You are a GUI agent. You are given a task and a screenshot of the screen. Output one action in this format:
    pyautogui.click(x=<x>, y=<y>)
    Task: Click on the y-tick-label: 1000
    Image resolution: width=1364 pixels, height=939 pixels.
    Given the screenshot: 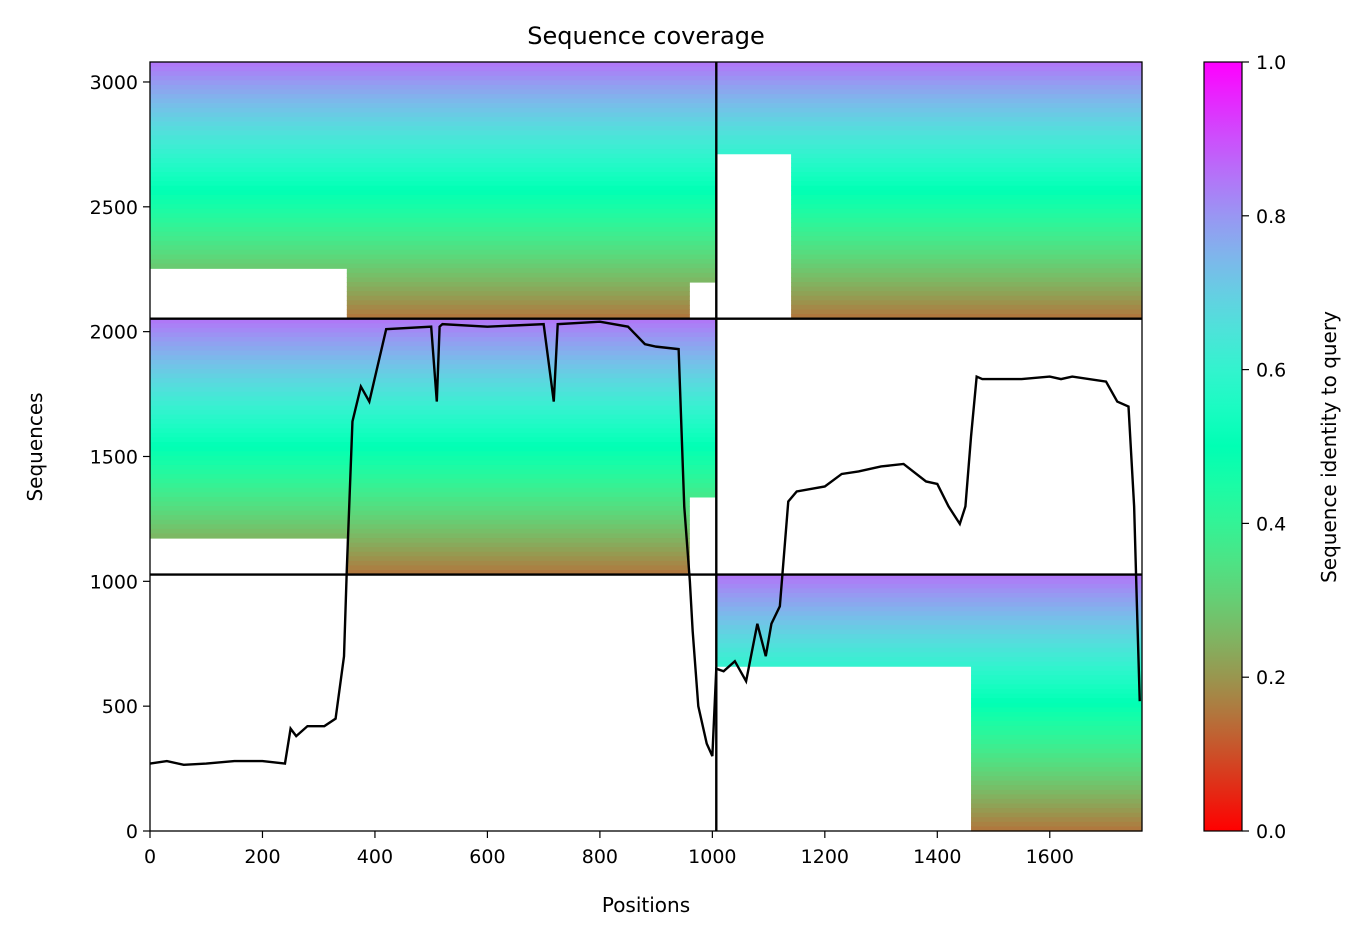 What is the action you would take?
    pyautogui.click(x=114, y=582)
    